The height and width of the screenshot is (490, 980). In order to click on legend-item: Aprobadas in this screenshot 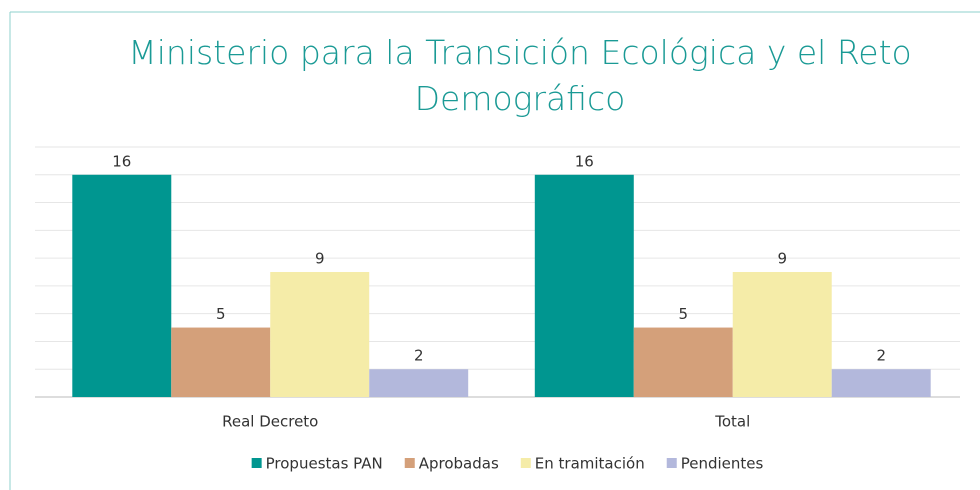, I will do `click(451, 464)`.